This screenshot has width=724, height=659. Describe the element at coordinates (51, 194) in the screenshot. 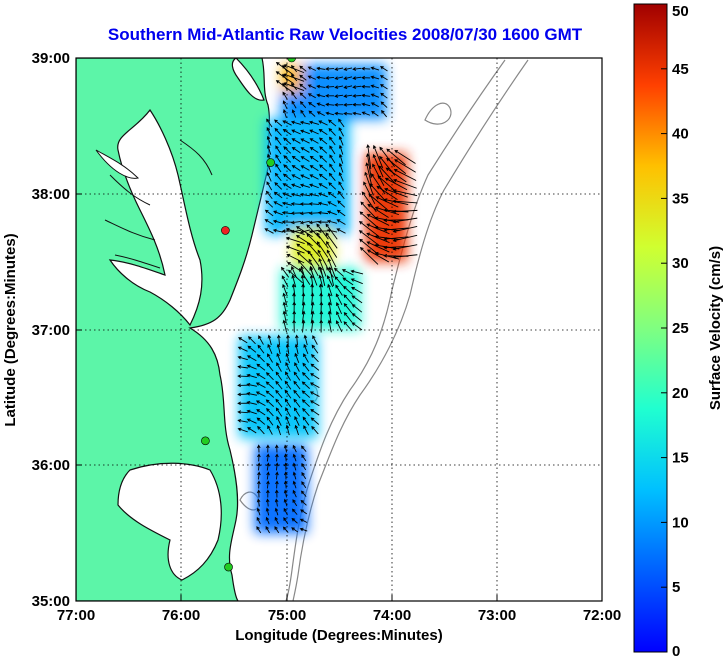

I see `y-tick-label: 38:00` at that location.